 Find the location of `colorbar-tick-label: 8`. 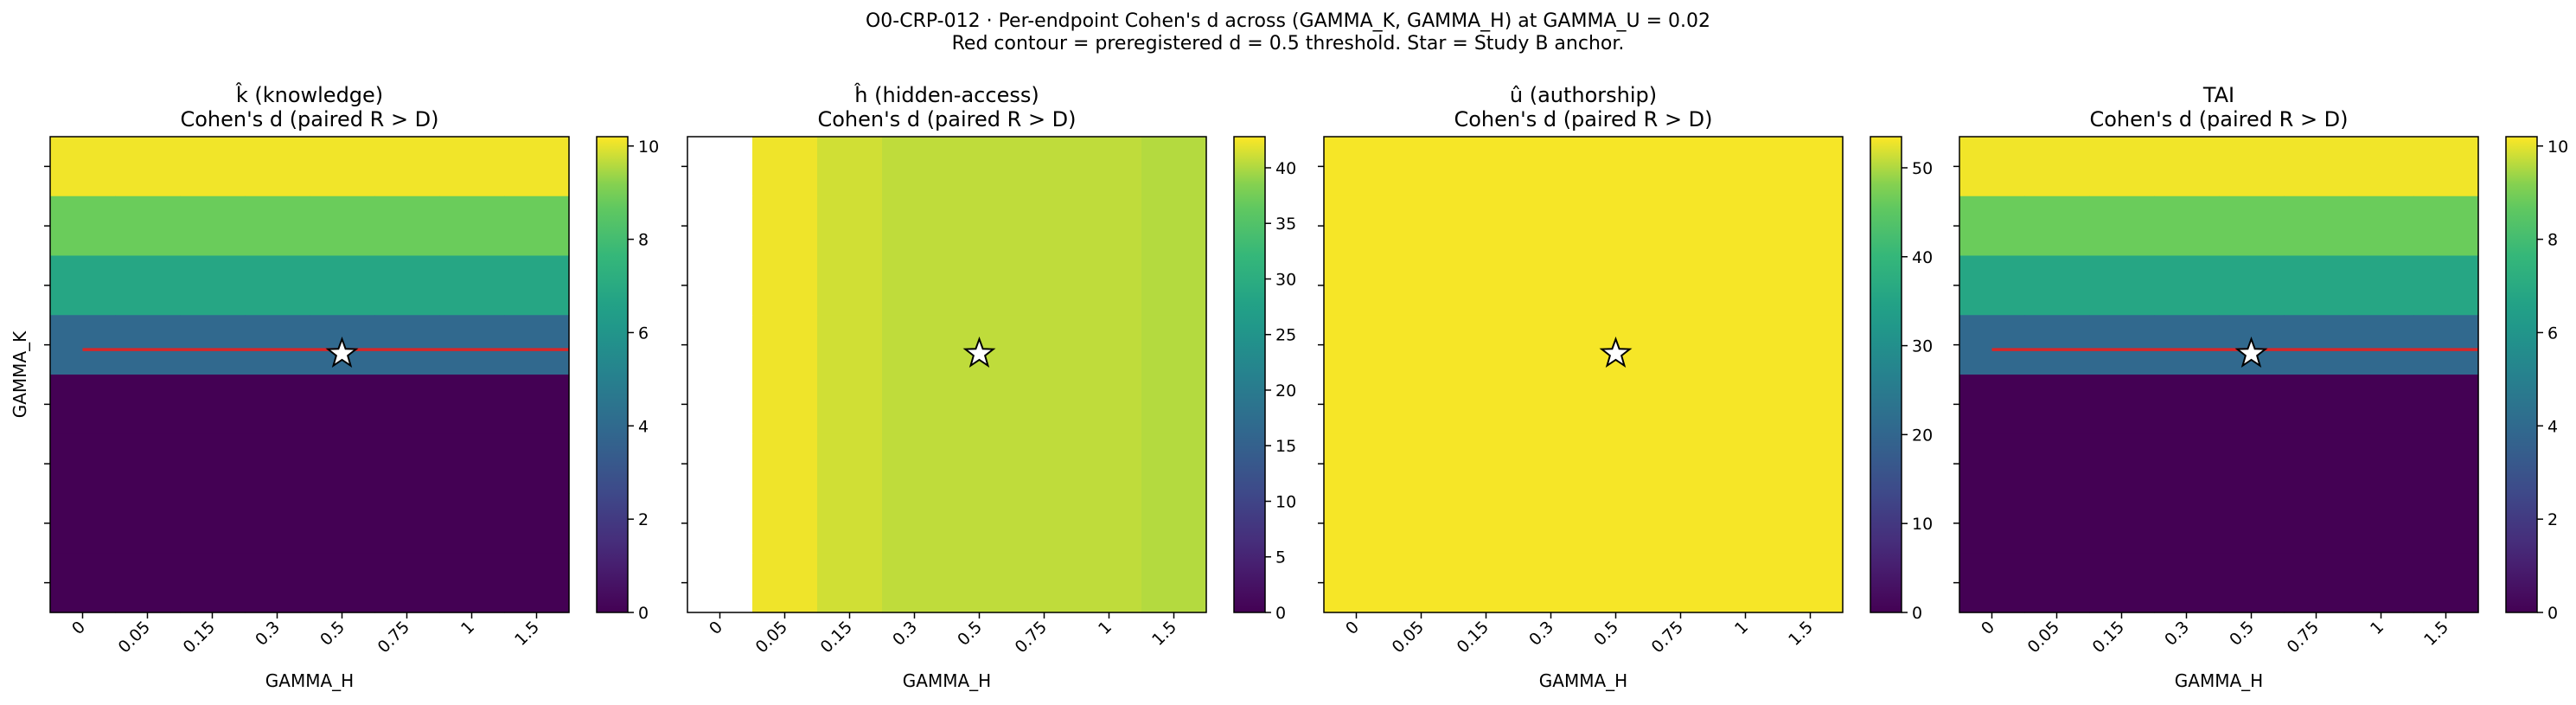

colorbar-tick-label: 8 is located at coordinates (2552, 241).